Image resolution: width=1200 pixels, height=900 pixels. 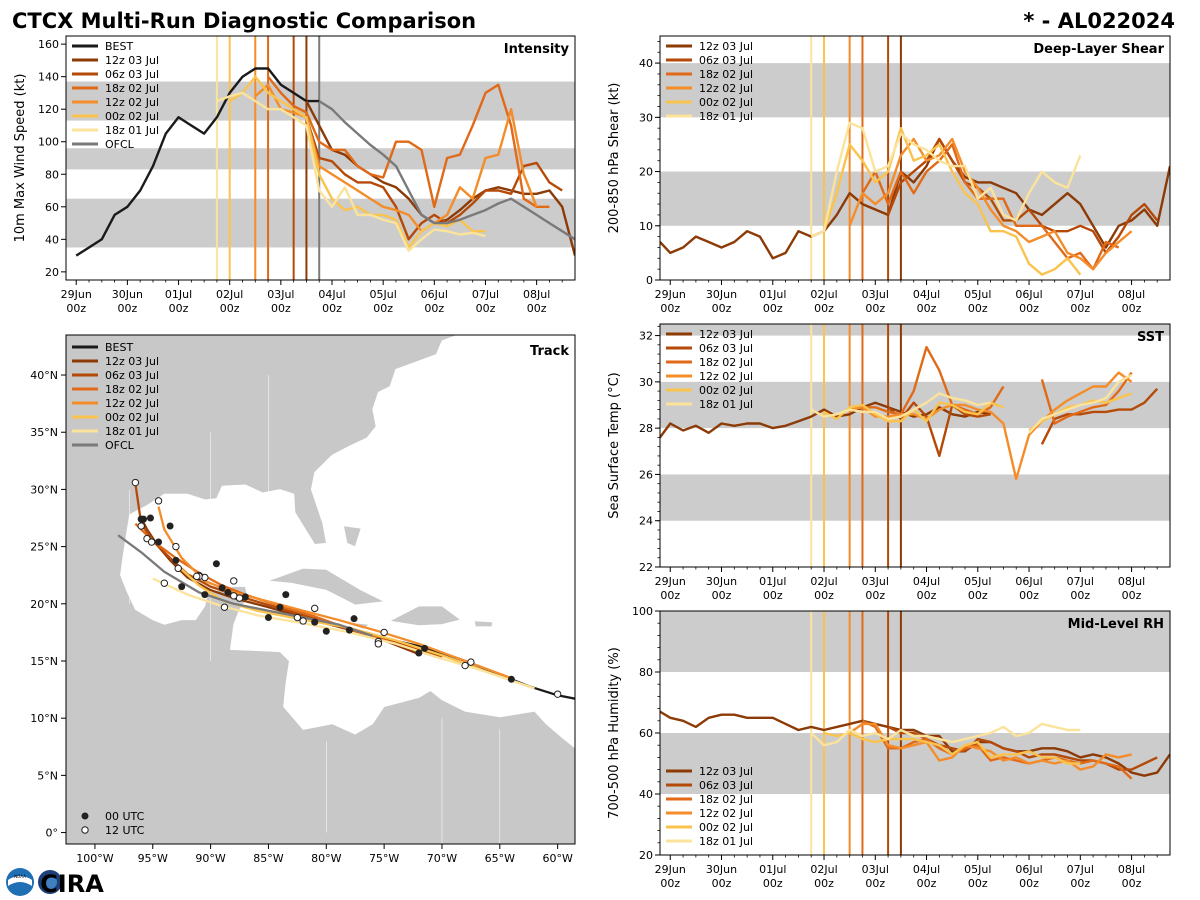 What do you see at coordinates (646, 63) in the screenshot?
I see `y-tick-label: 40` at bounding box center [646, 63].